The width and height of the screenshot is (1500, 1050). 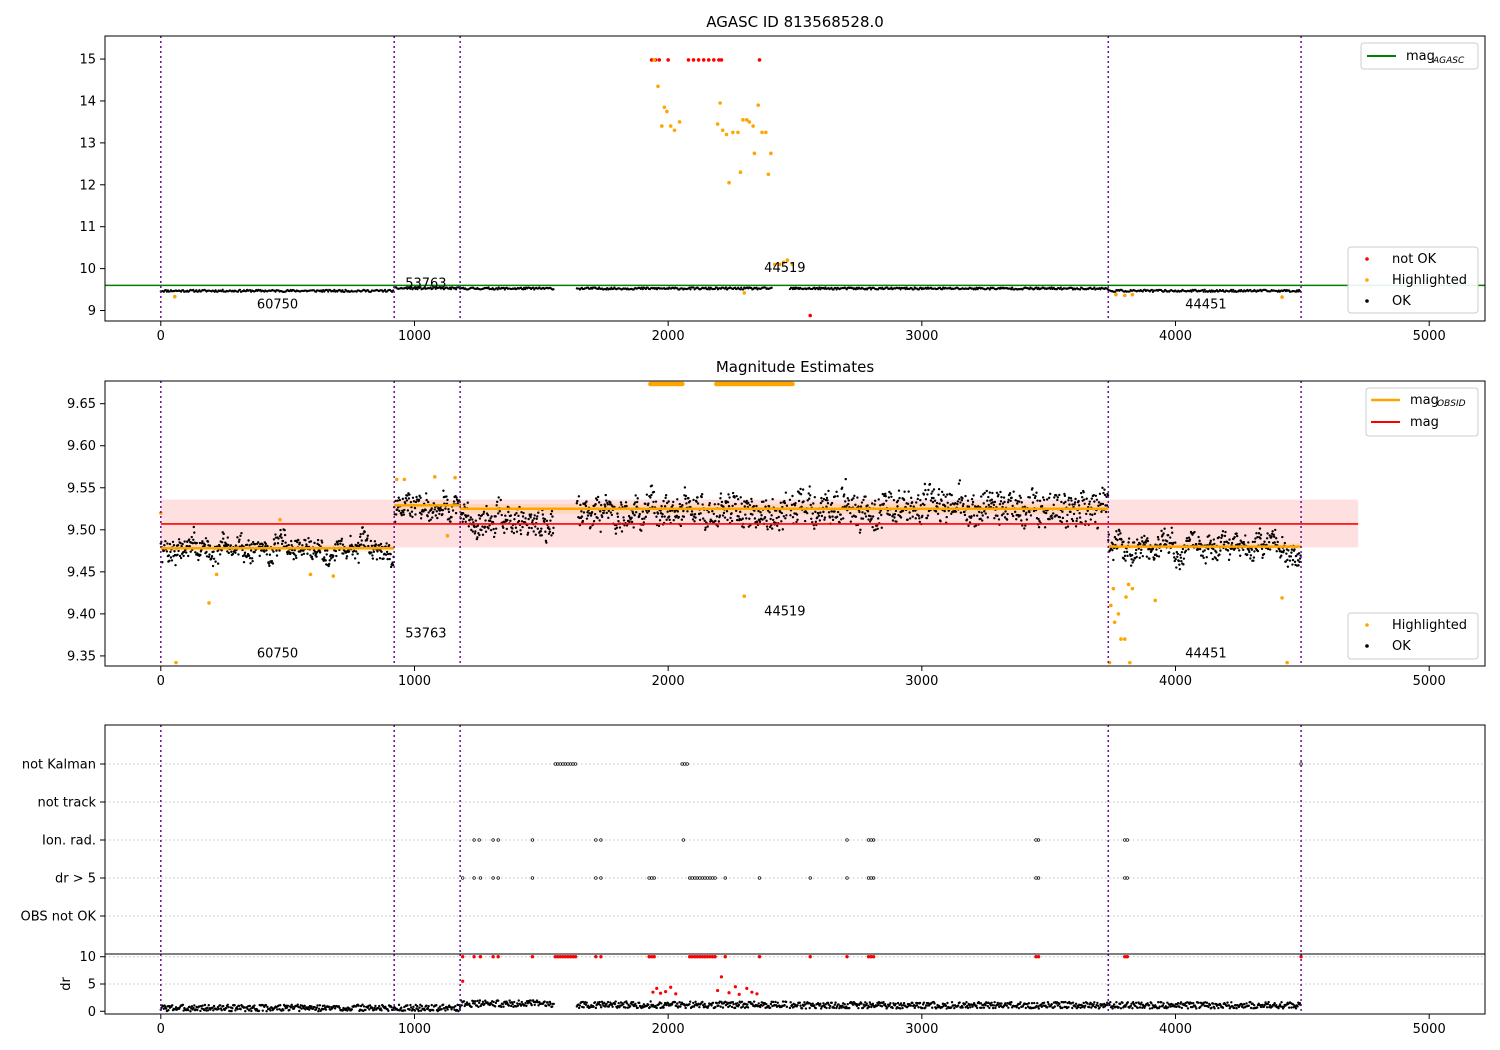 What do you see at coordinates (81, 446) in the screenshot?
I see `p2-y-tick-label: 9.60` at bounding box center [81, 446].